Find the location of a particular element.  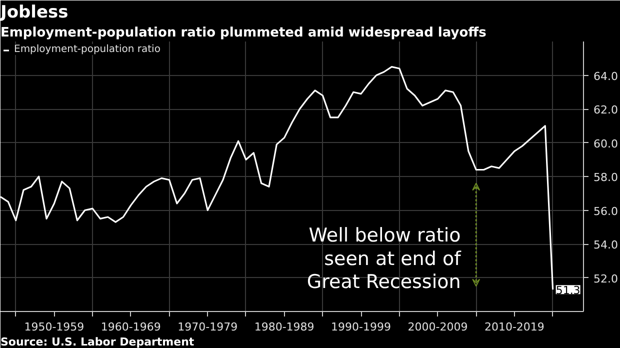

x-tick-label: 2000-2009 is located at coordinates (438, 327).